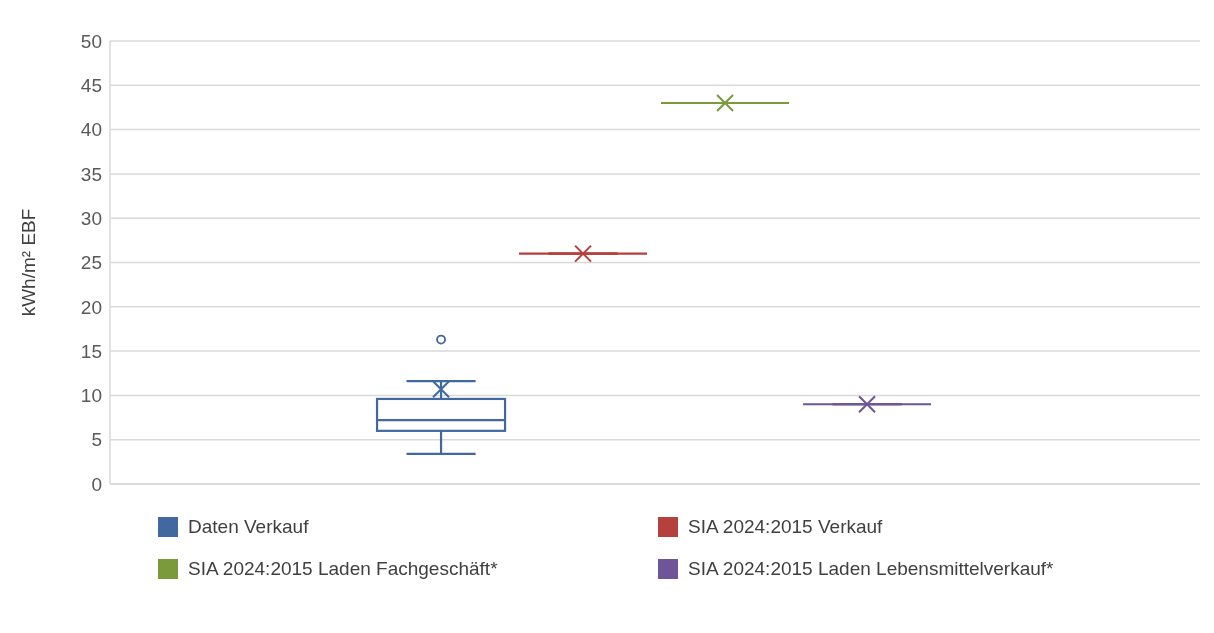 The image size is (1214, 633). What do you see at coordinates (91, 307) in the screenshot?
I see `y-tick-label: 20` at bounding box center [91, 307].